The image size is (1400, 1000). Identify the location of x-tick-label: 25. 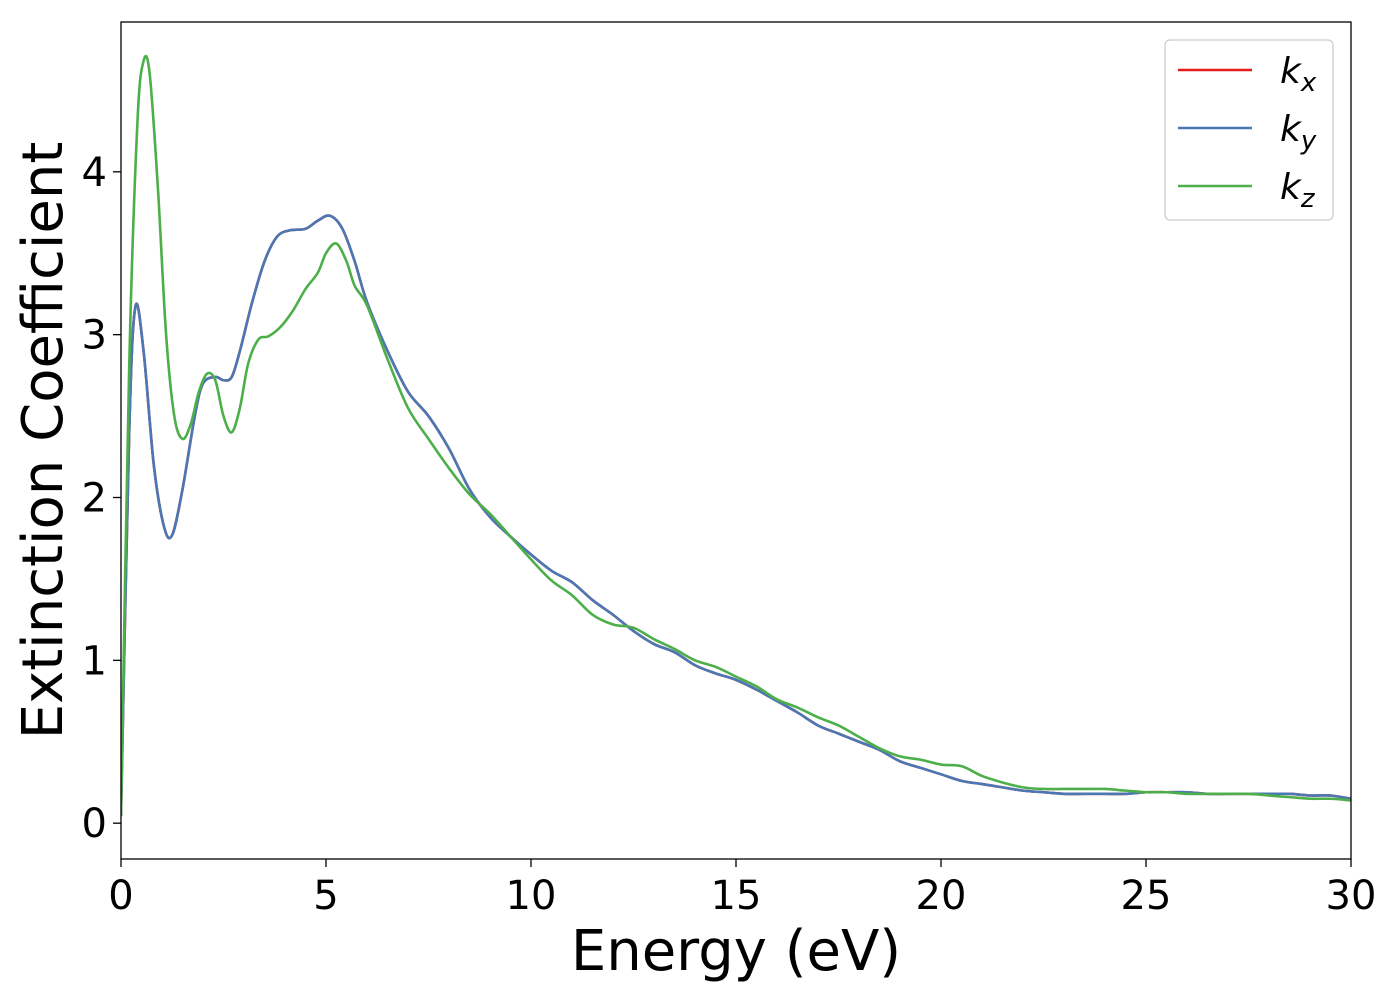
(1146, 896).